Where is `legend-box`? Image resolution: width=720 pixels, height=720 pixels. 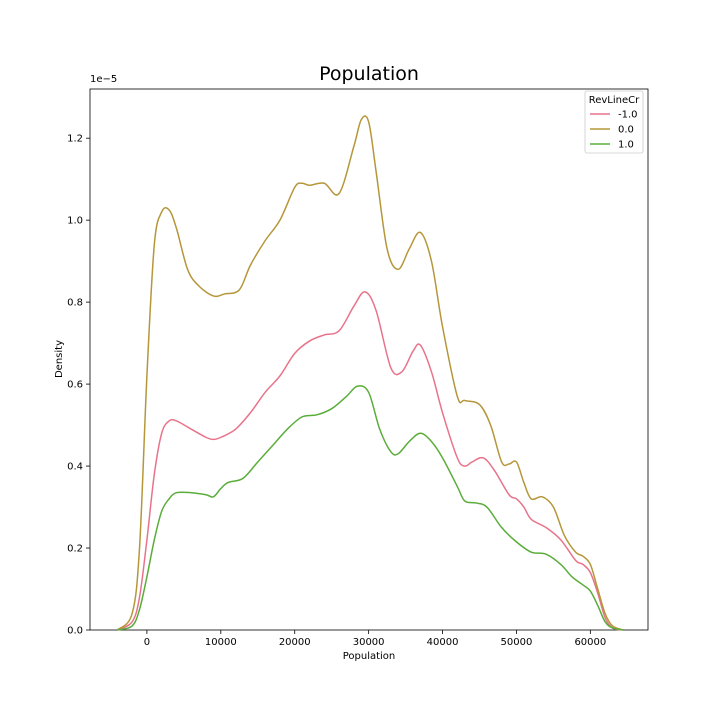 legend-box is located at coordinates (614, 122).